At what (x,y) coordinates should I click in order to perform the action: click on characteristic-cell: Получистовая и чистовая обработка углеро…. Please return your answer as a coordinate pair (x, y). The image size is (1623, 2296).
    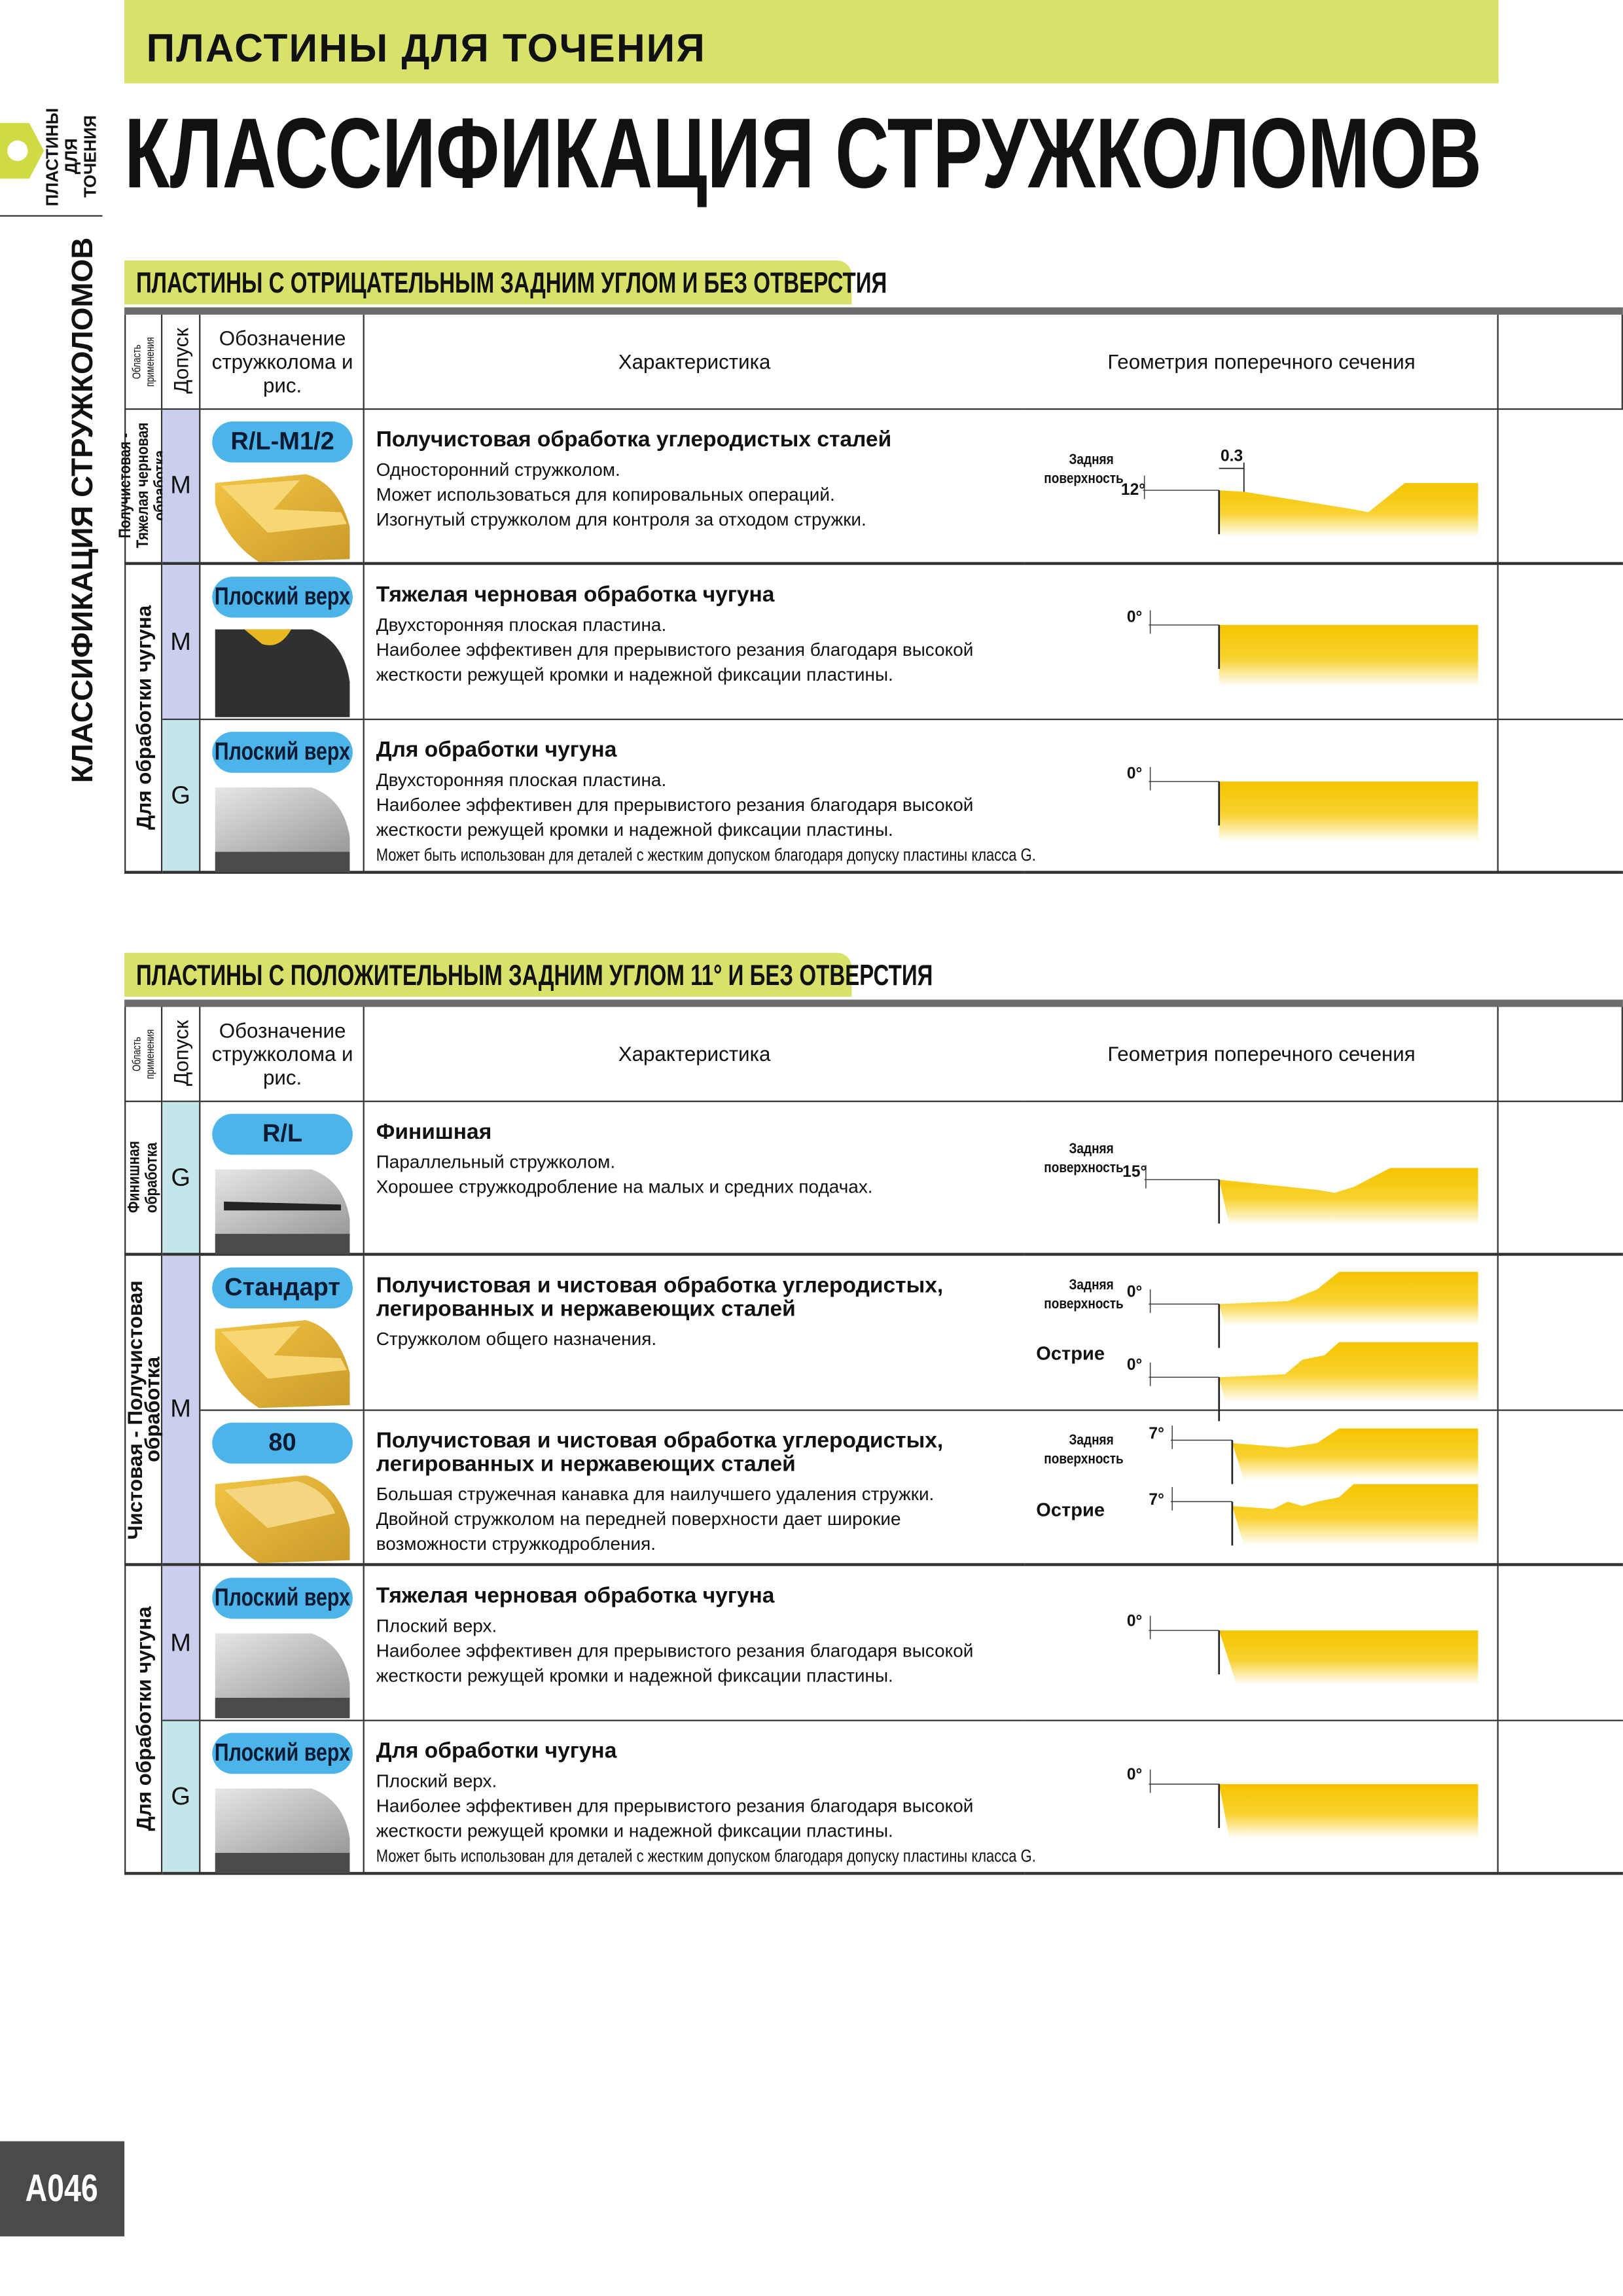
    Looking at the image, I should click on (694, 1333).